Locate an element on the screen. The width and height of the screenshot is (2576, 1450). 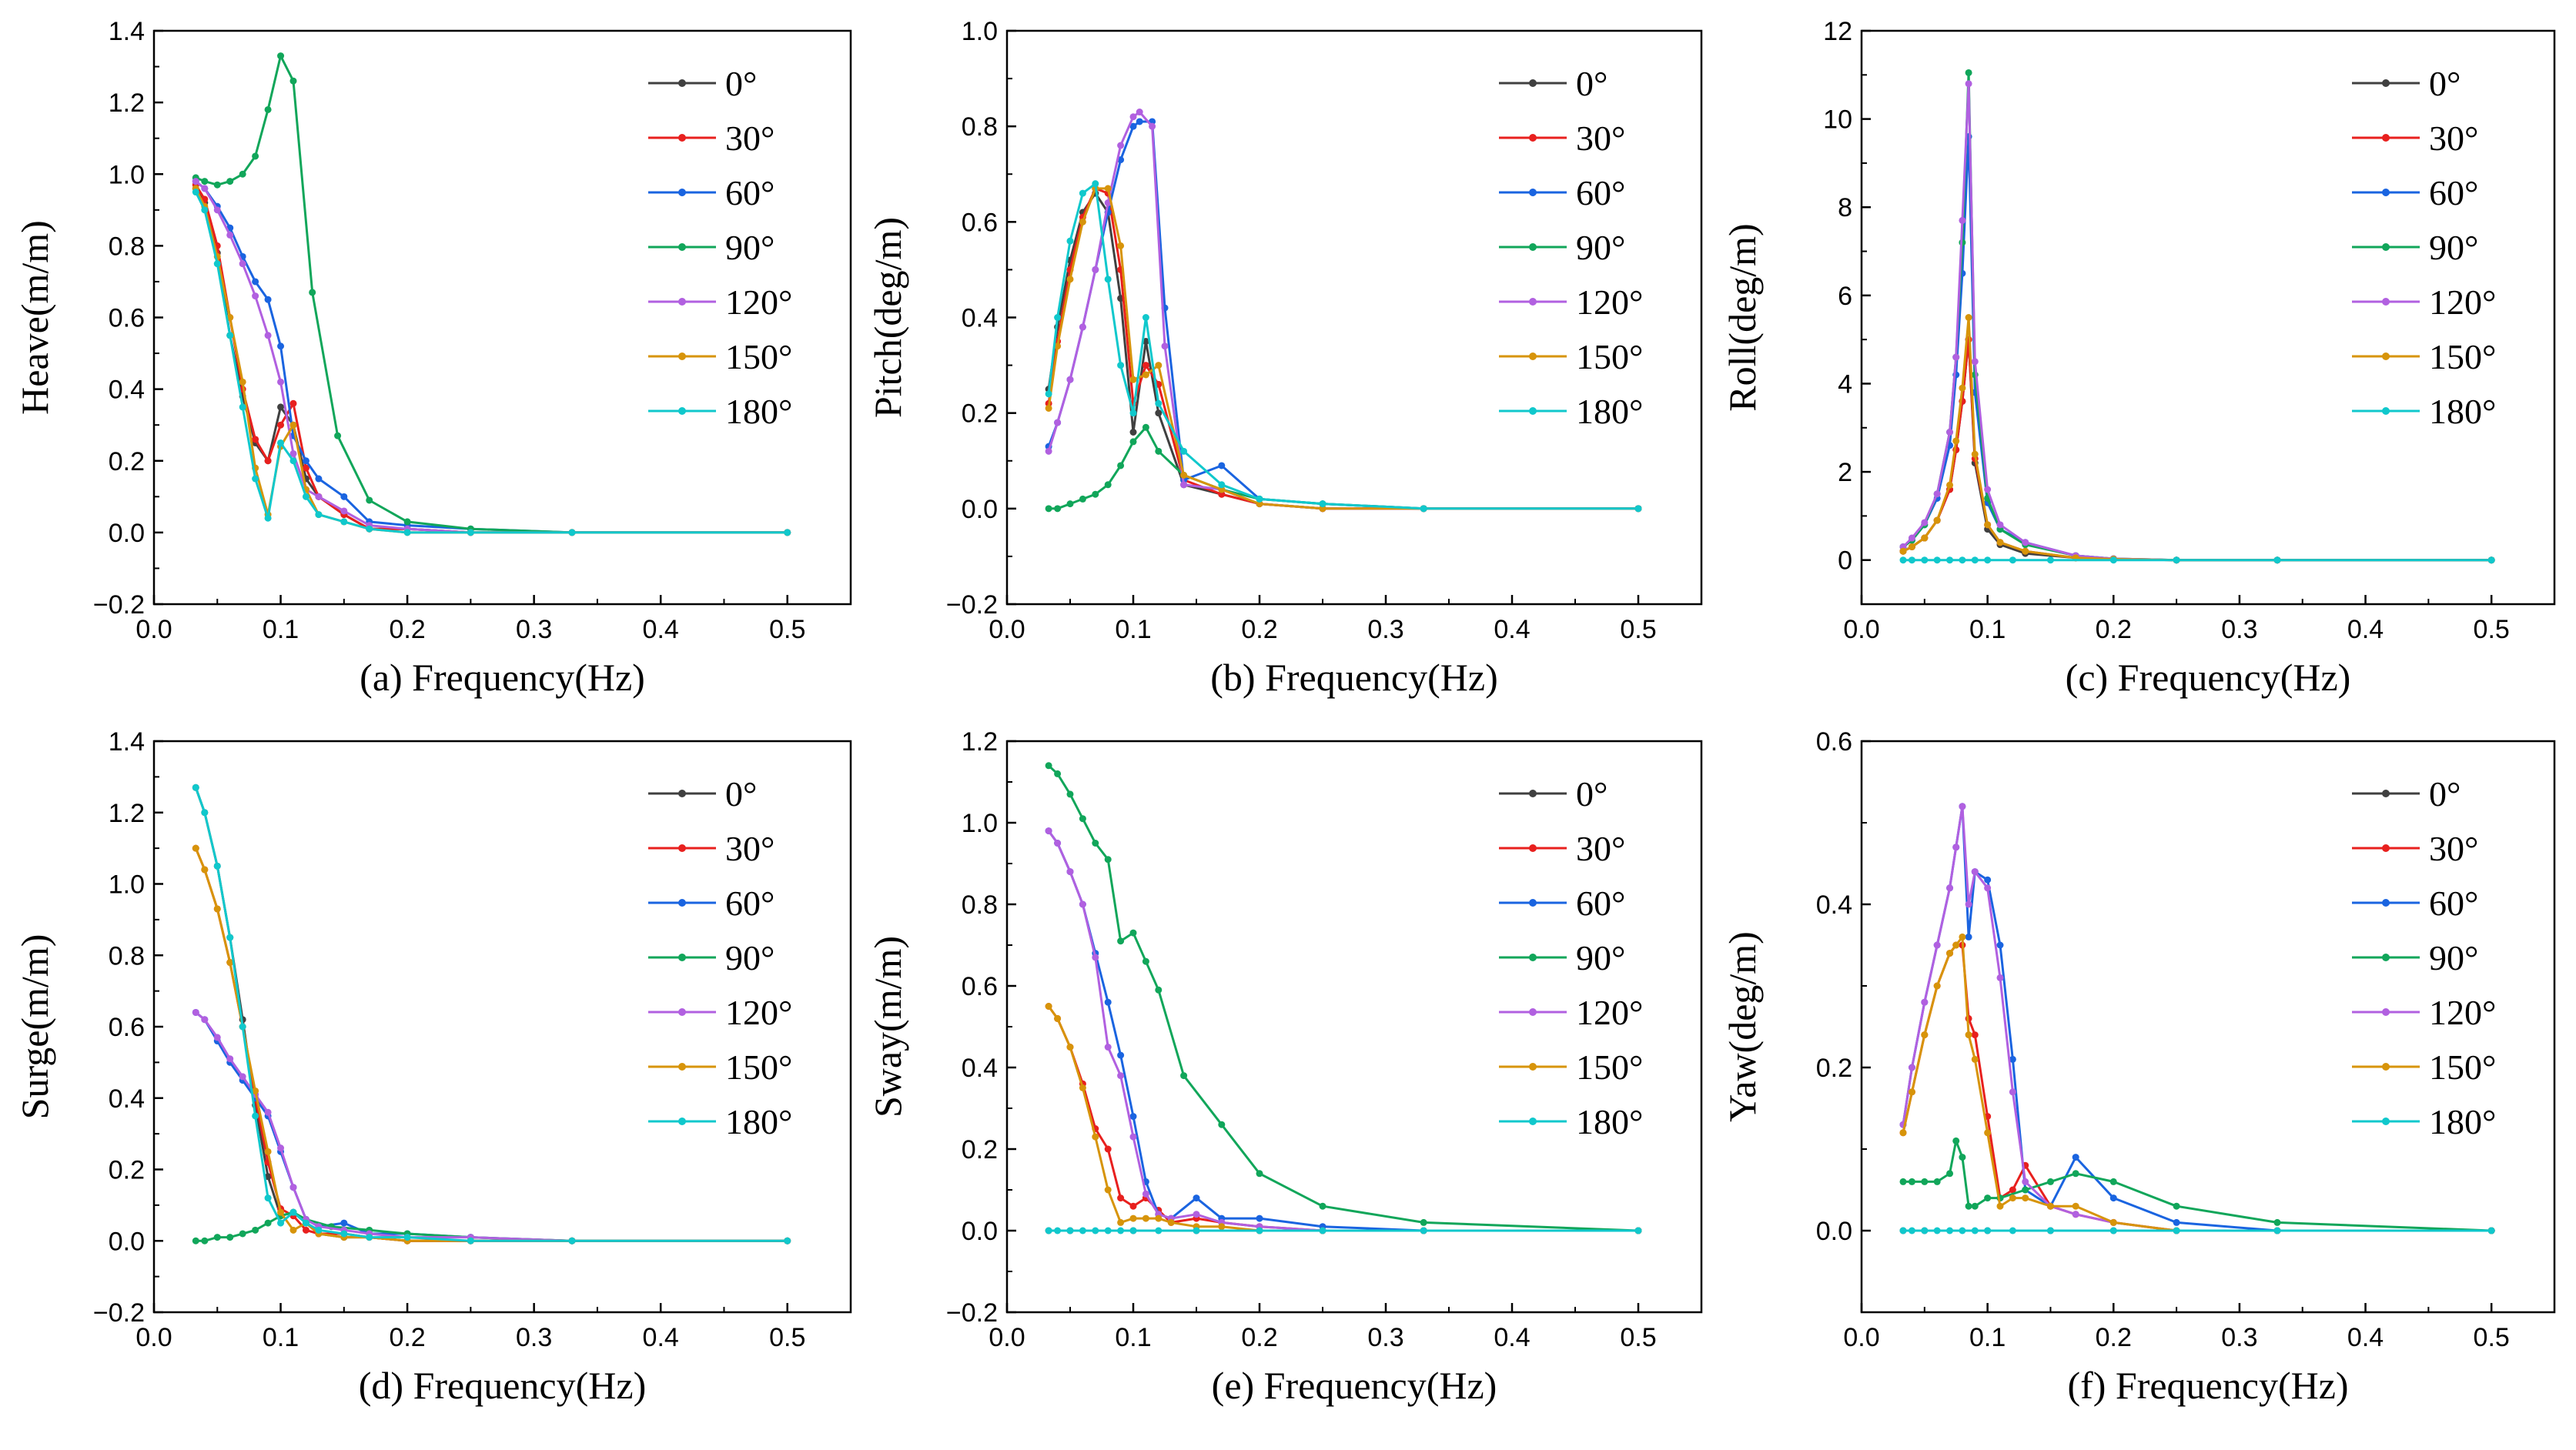
plot-frame is located at coordinates (2208, 1027).